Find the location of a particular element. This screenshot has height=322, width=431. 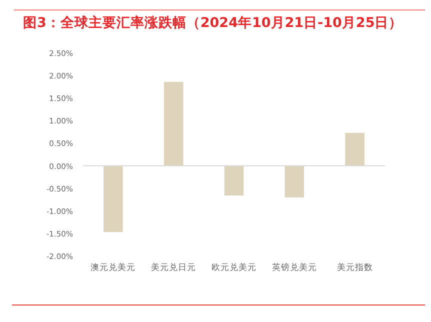

x-tick-label: 美元兑日元 is located at coordinates (173, 267).